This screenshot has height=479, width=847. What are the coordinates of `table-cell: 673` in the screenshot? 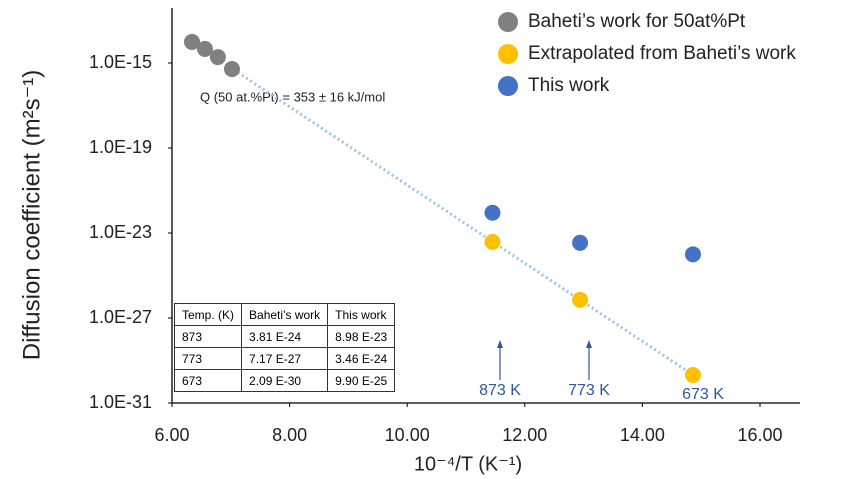 It's located at (208, 380).